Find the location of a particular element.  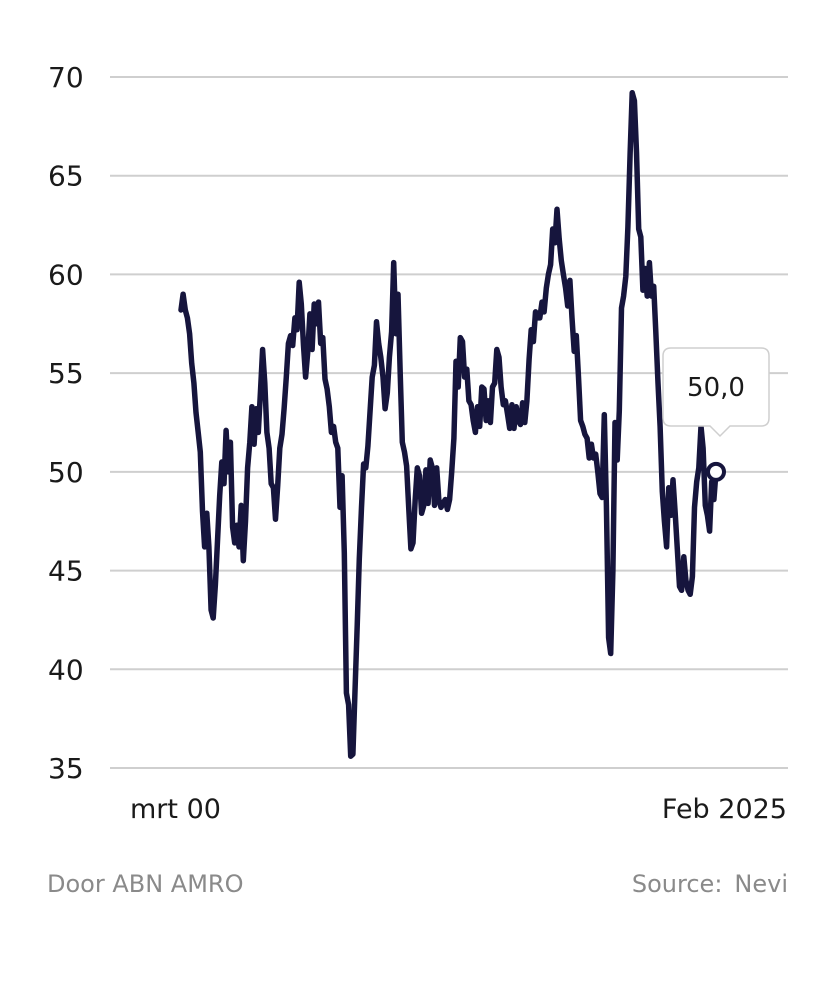

credit-text: Door ABN AMRO is located at coordinates (145, 884).